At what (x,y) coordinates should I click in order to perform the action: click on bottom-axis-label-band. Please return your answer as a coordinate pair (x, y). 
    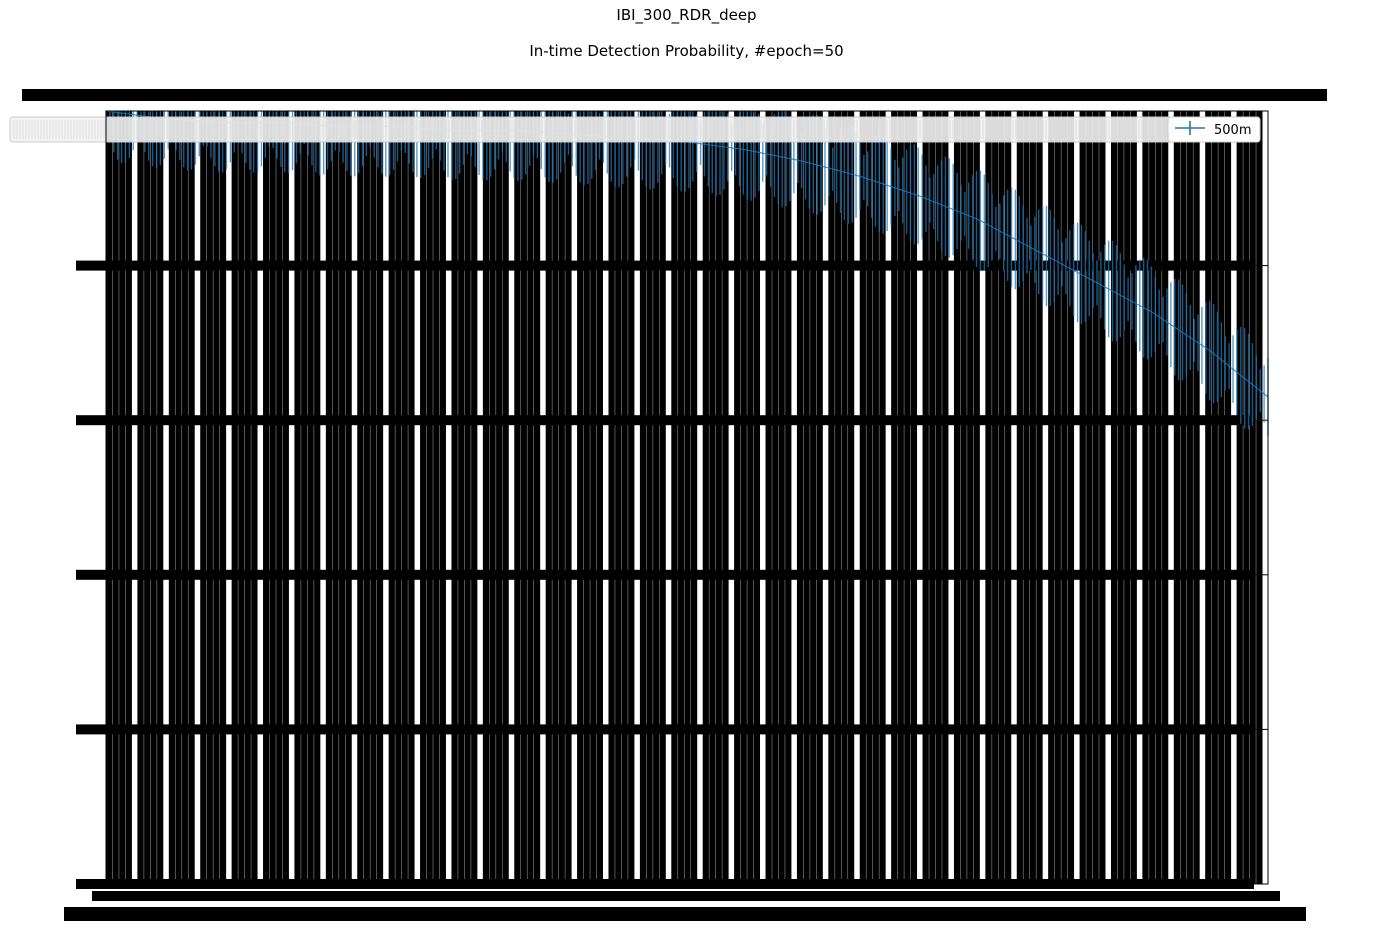
    Looking at the image, I should click on (685, 914).